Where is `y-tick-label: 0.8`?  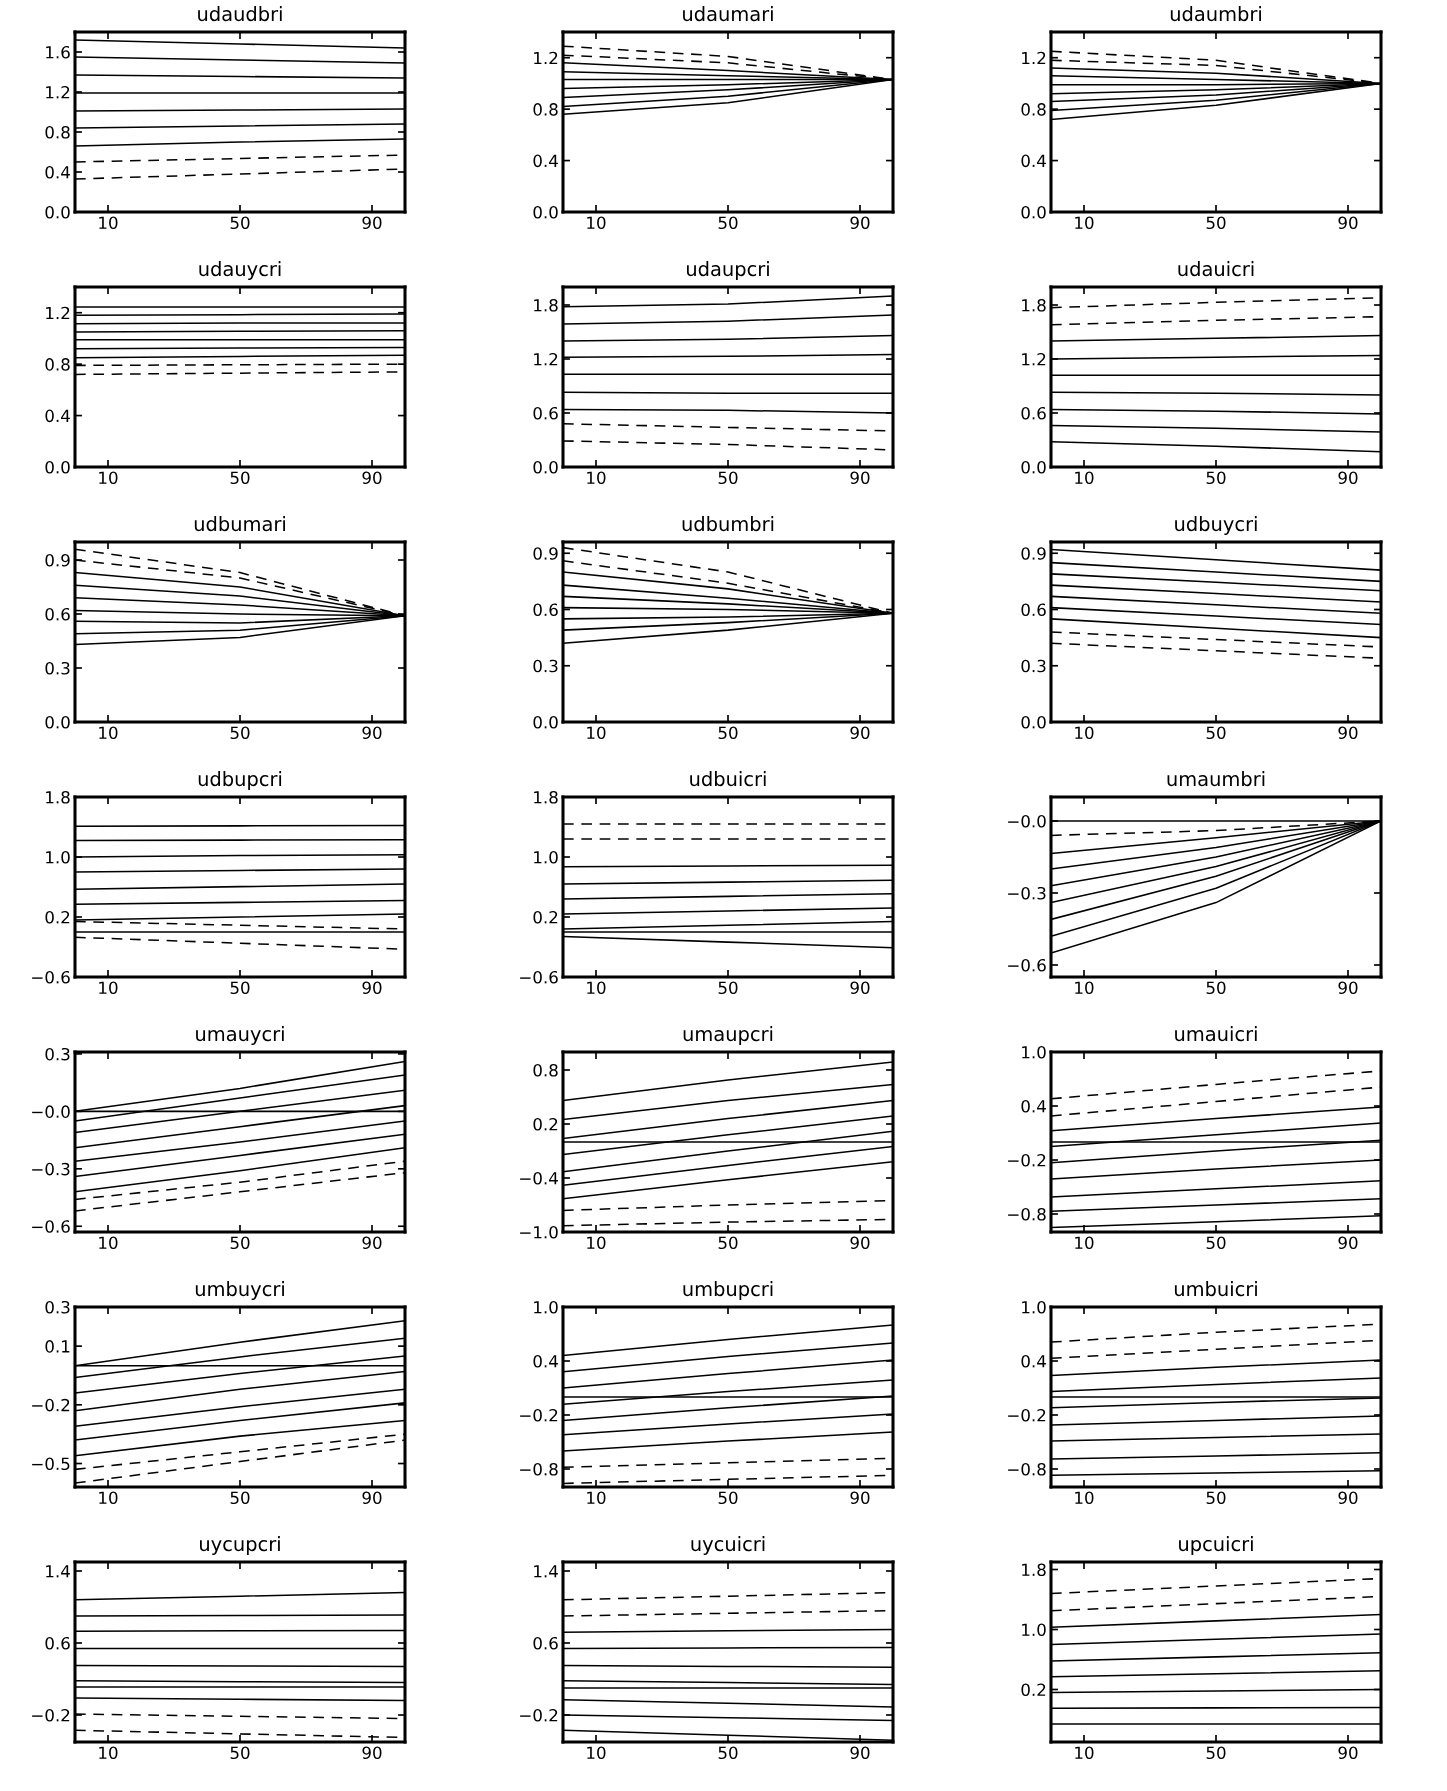 y-tick-label: 0.8 is located at coordinates (1033, 109).